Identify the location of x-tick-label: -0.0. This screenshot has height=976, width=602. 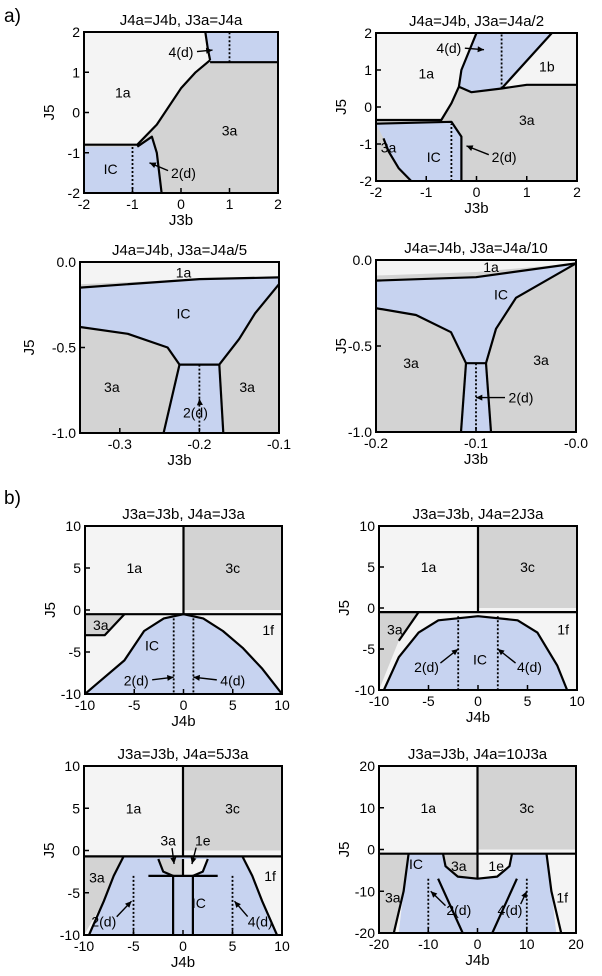
(576, 443).